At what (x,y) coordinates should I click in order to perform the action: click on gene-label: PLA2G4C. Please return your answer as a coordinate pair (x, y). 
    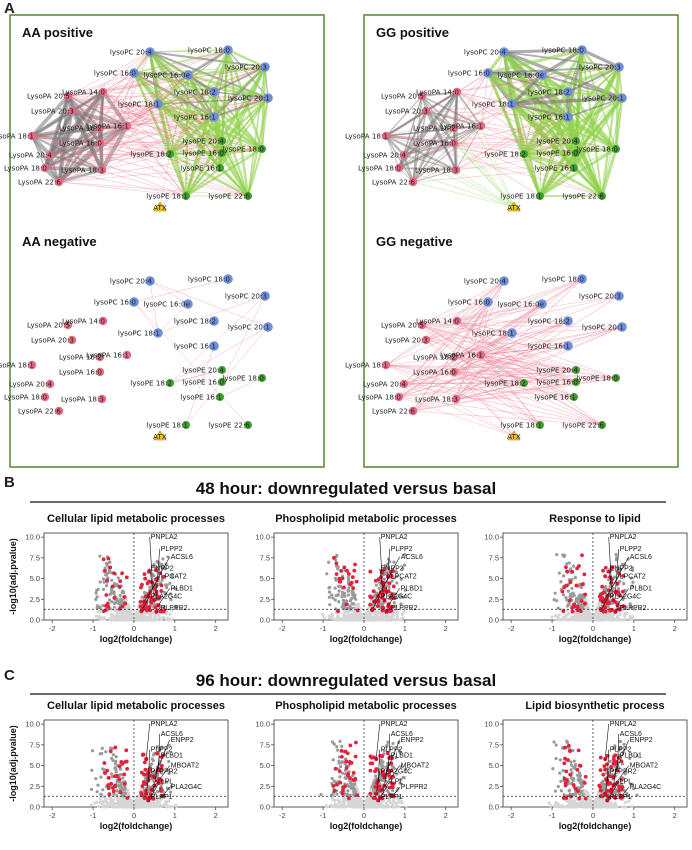
    Looking at the image, I should click on (626, 596).